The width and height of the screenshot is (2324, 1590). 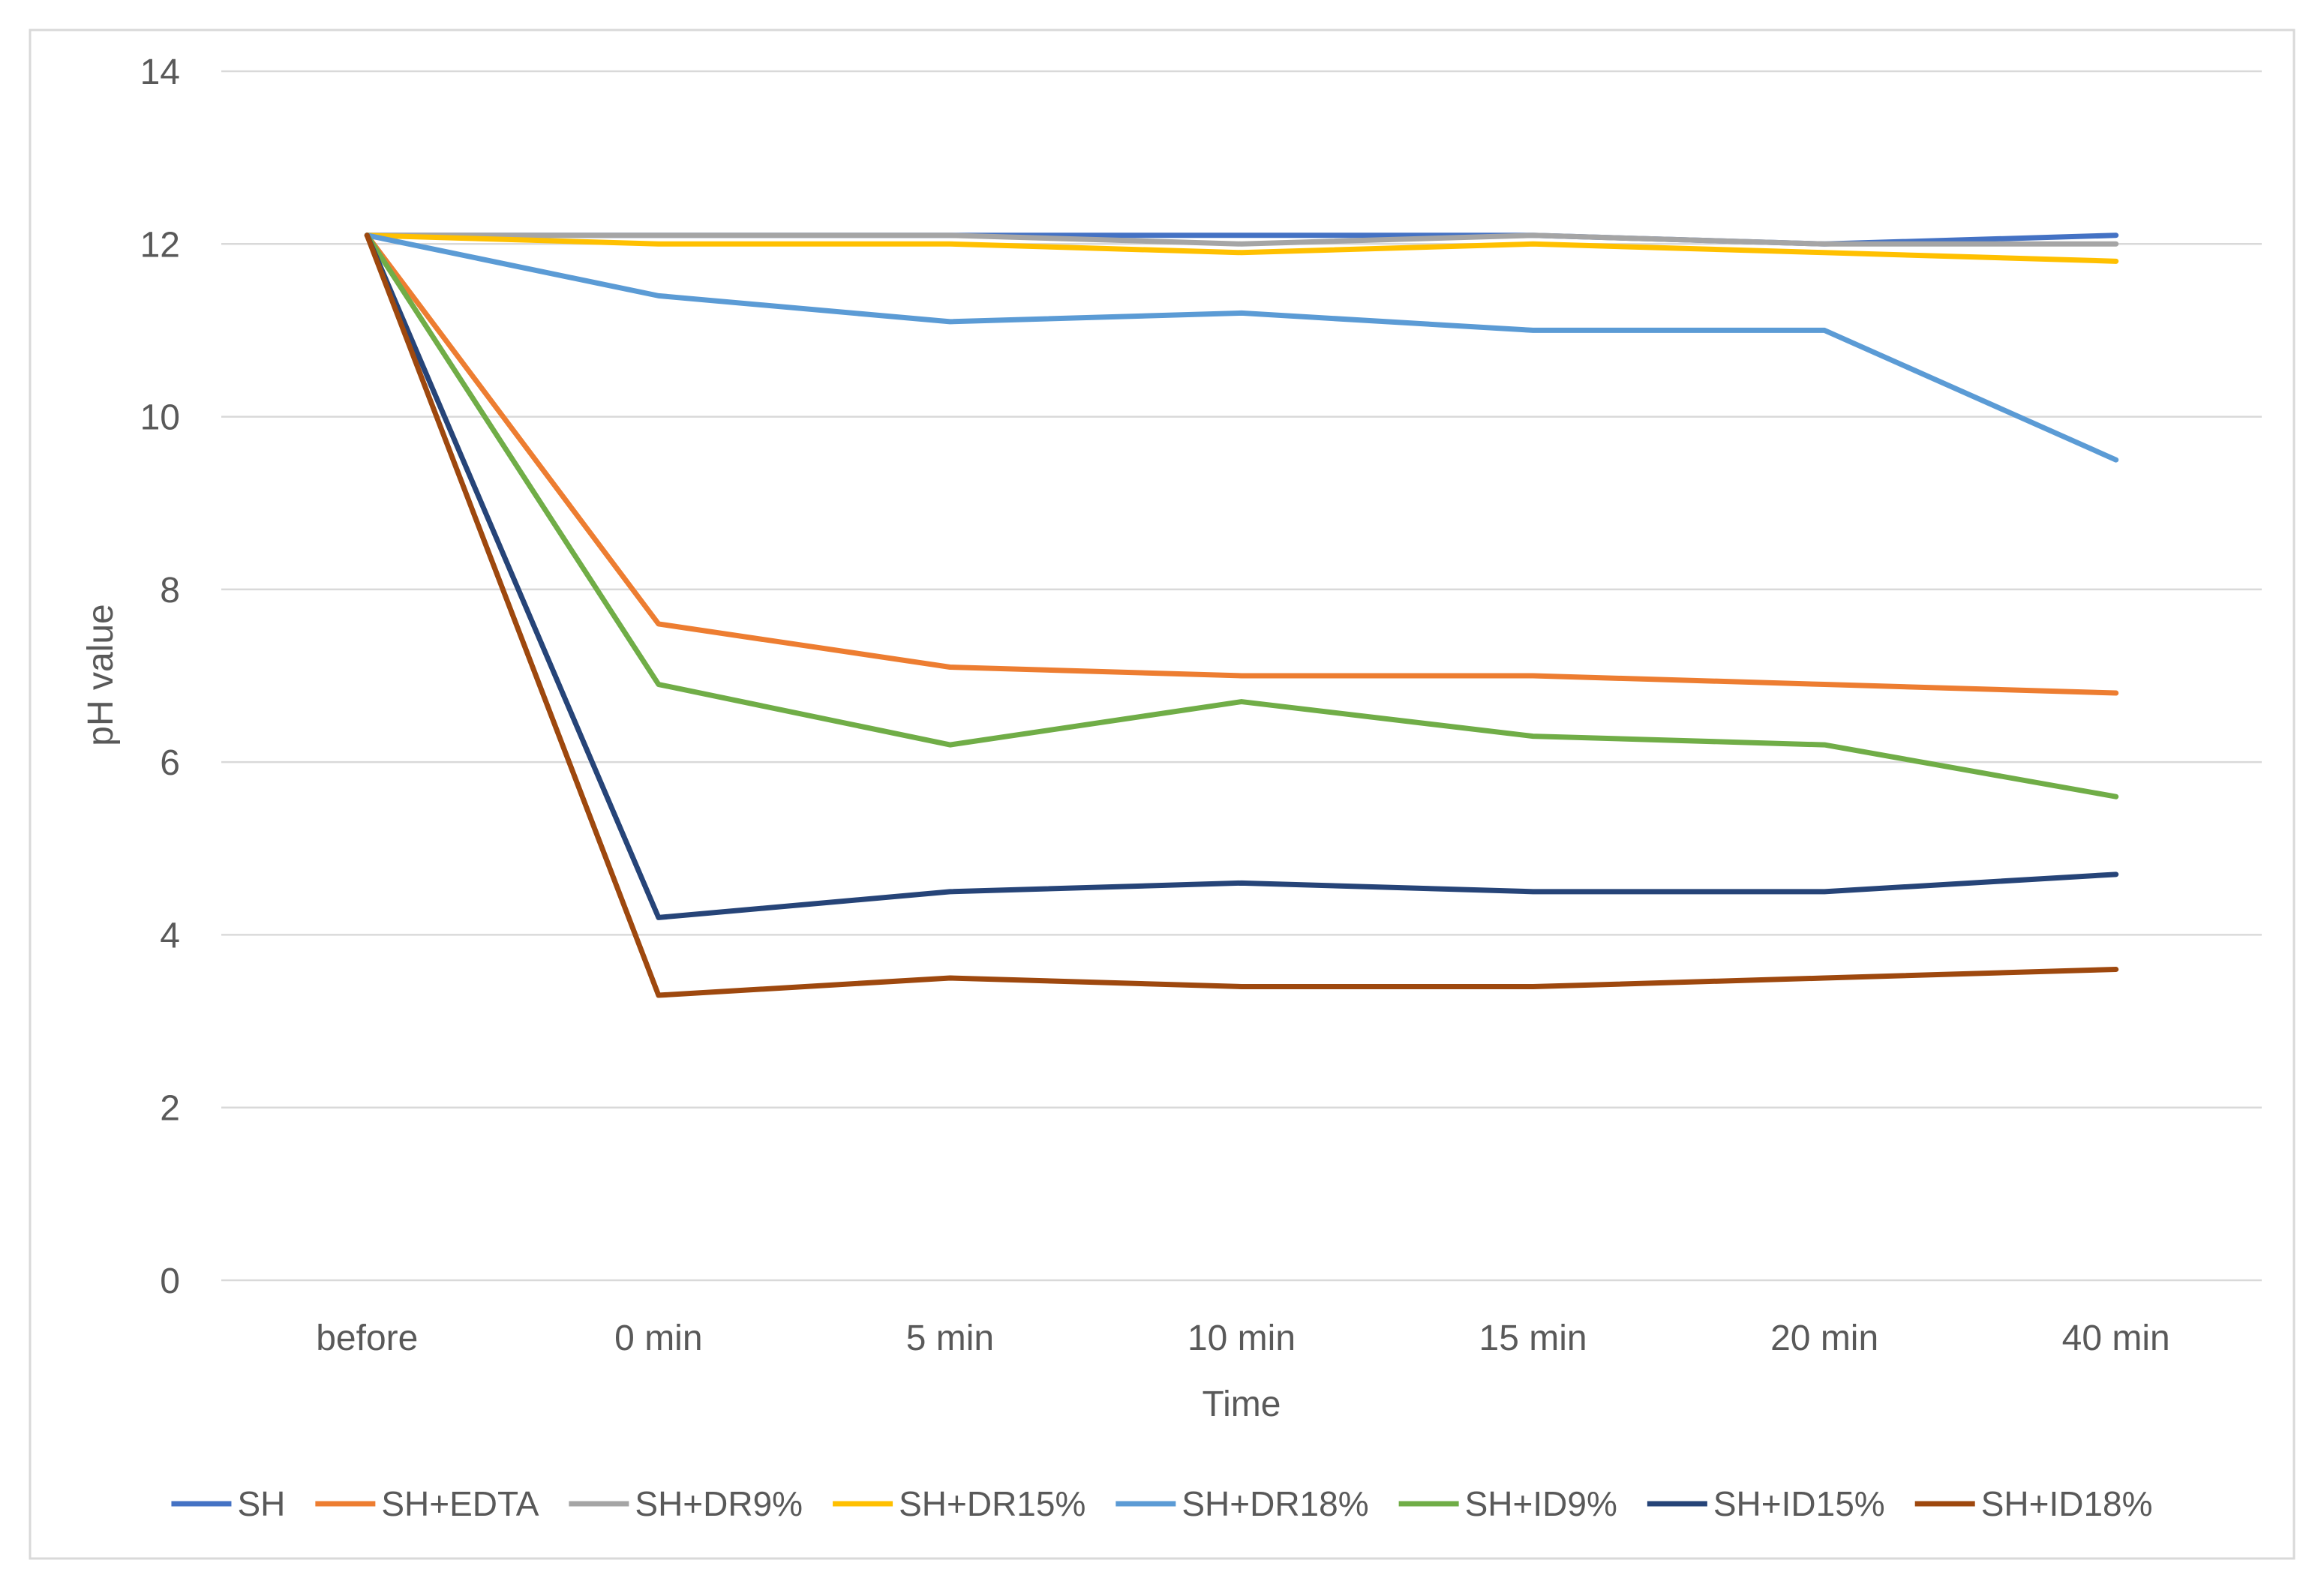 What do you see at coordinates (261, 1503) in the screenshot?
I see `legend-label: SH` at bounding box center [261, 1503].